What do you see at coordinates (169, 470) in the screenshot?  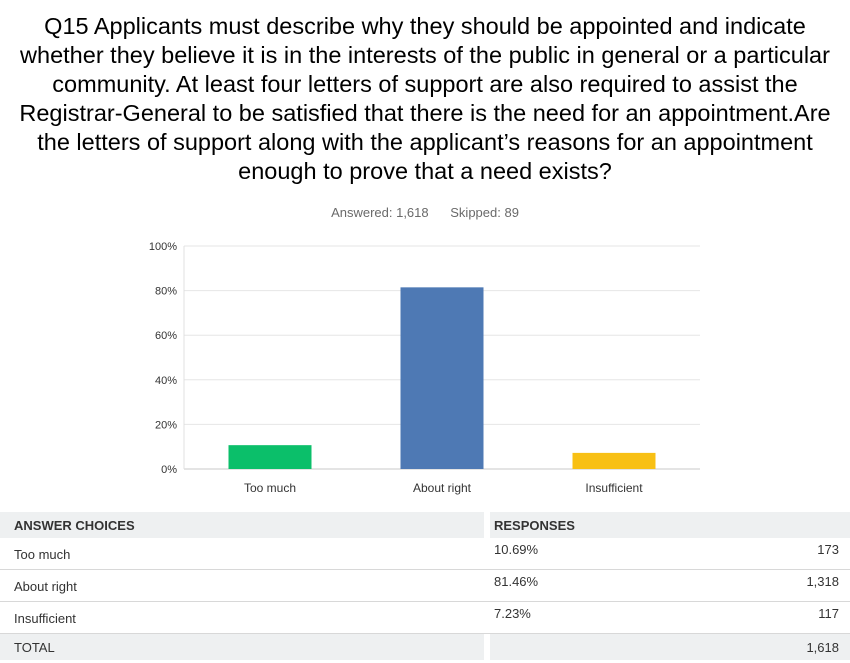 I see `y-tick-label: 0%` at bounding box center [169, 470].